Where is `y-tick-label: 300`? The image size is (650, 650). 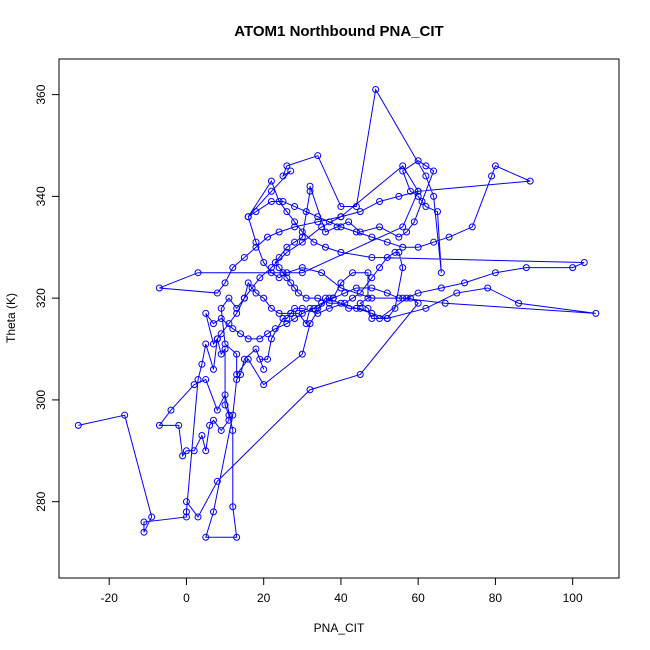
y-tick-label: 300 is located at coordinates (41, 400).